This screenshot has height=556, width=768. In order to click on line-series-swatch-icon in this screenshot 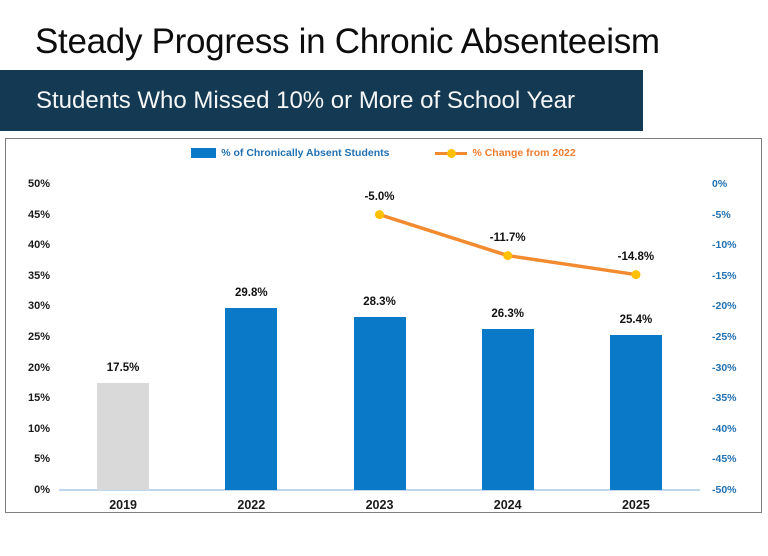, I will do `click(451, 153)`.